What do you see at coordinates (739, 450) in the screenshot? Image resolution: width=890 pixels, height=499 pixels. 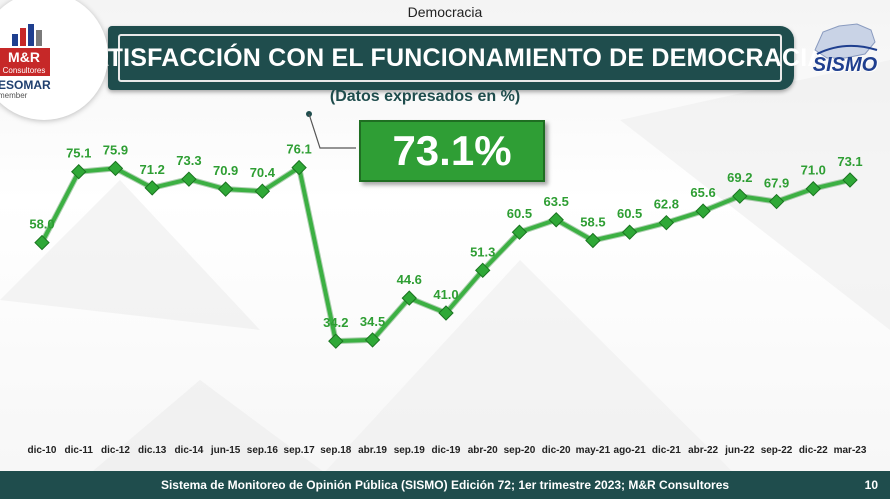 I see `x-tick-label: jun-22` at bounding box center [739, 450].